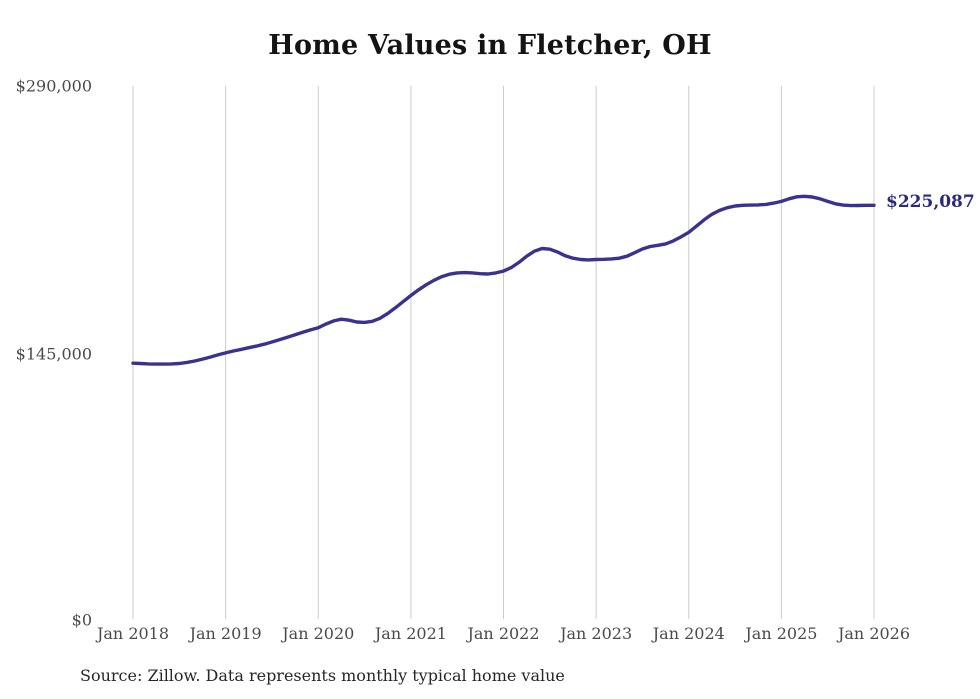 This screenshot has width=980, height=699. Describe the element at coordinates (133, 633) in the screenshot. I see `x-tick-label-jan-2018: Jan 2018` at that location.